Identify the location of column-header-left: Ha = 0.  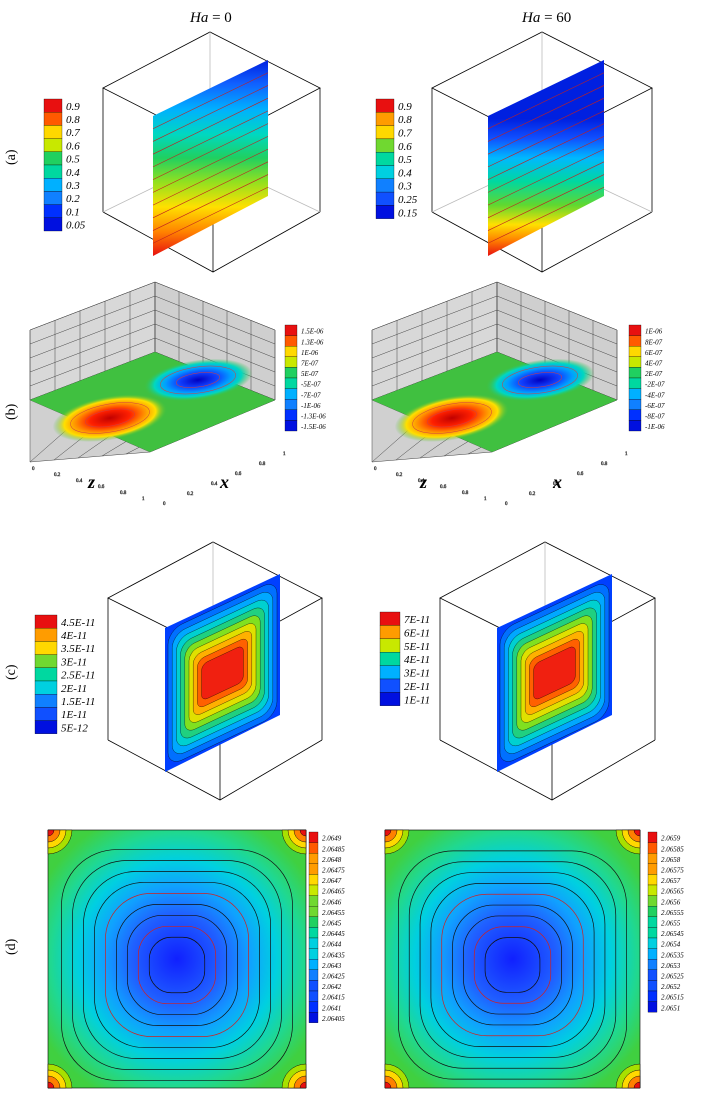
(210, 18).